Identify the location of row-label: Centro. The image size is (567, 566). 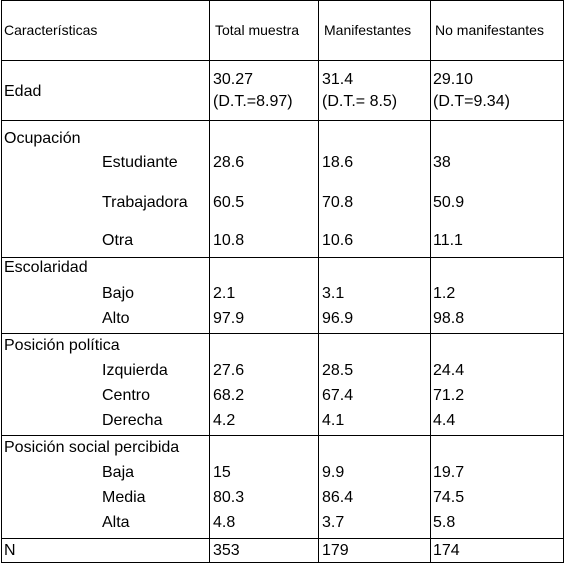
(126, 395).